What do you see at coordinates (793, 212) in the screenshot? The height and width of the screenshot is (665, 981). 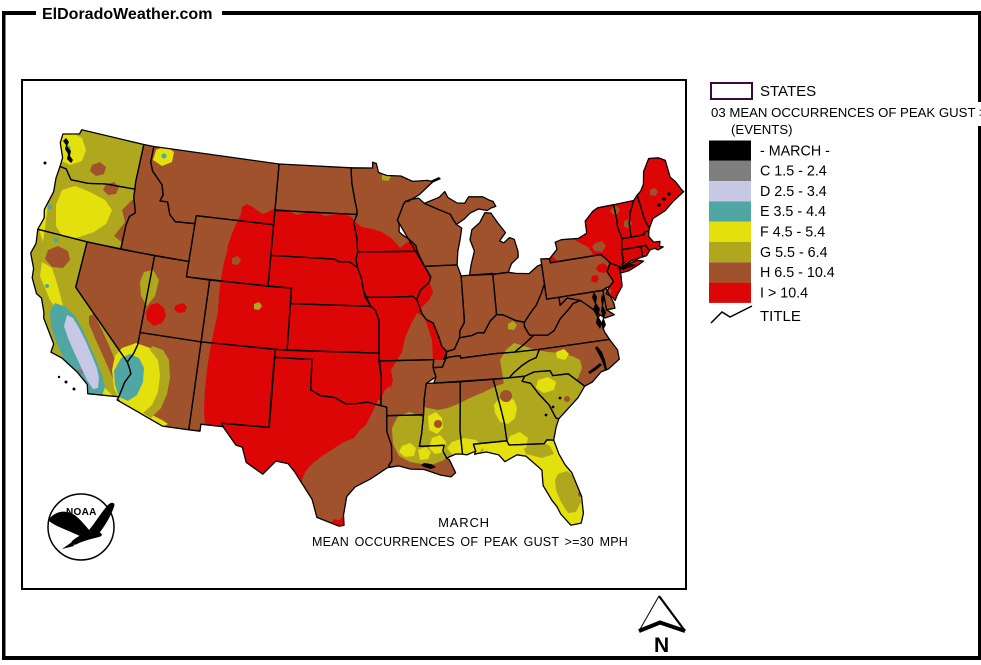 I see `svg-text: E 3.5 - 4.4` at bounding box center [793, 212].